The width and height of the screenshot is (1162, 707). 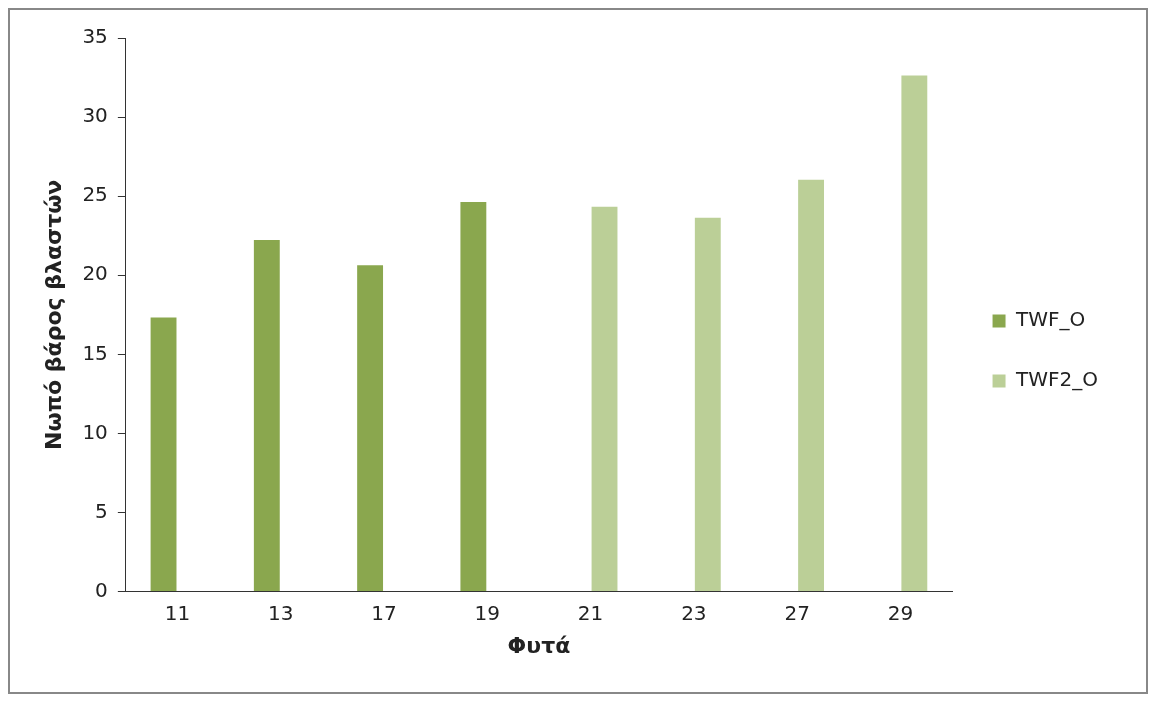 I want to click on y-tick-label: 15, so click(x=95, y=352).